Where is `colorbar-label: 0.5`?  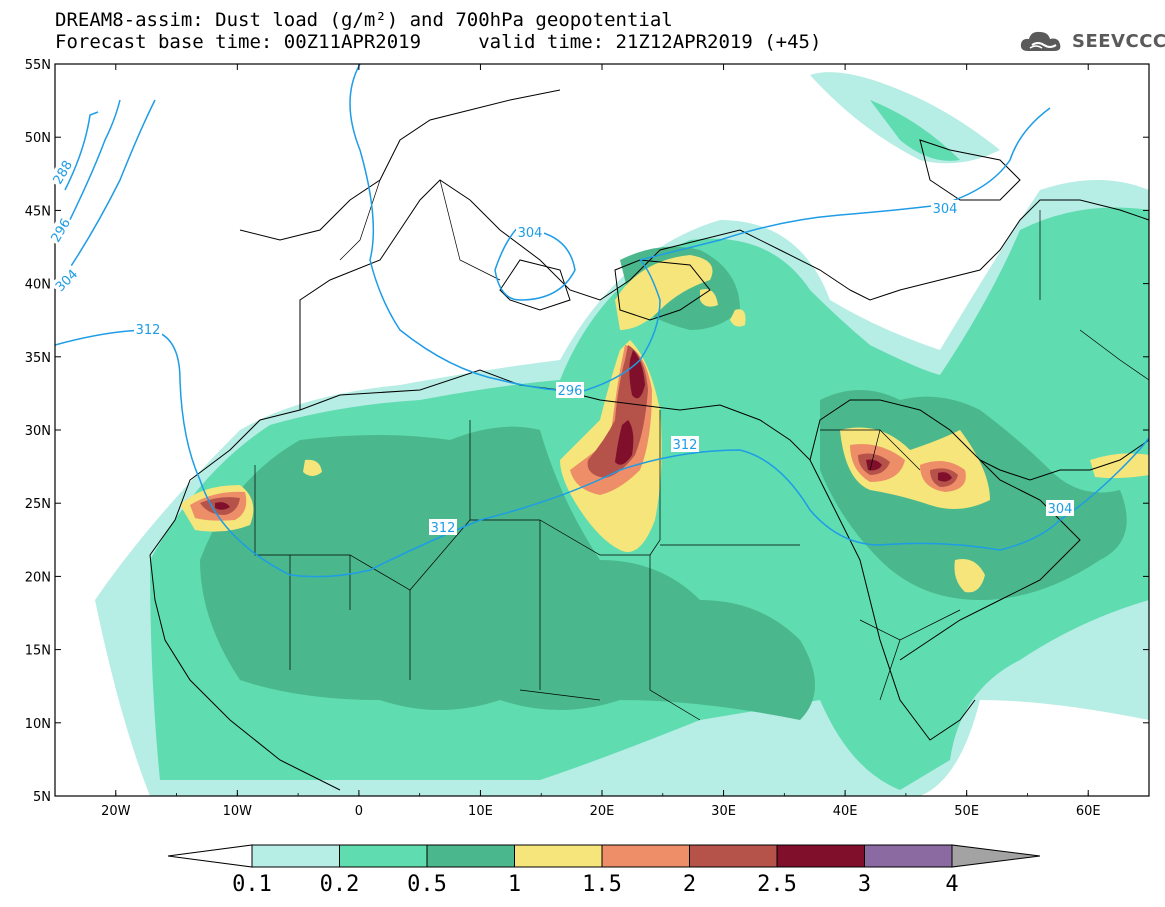
colorbar-label: 0.5 is located at coordinates (427, 884).